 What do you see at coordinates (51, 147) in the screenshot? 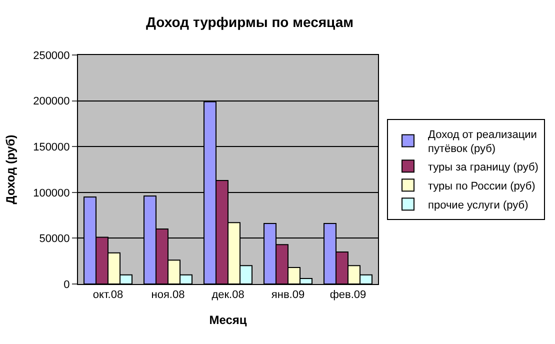
I see `y-tick-label: 150000` at bounding box center [51, 147].